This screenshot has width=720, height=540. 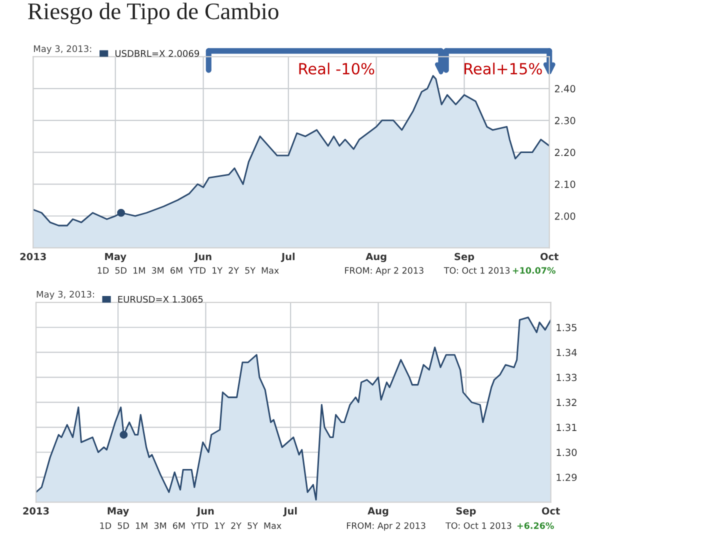 I want to click on y-tick-label: 1.32, so click(x=566, y=402).